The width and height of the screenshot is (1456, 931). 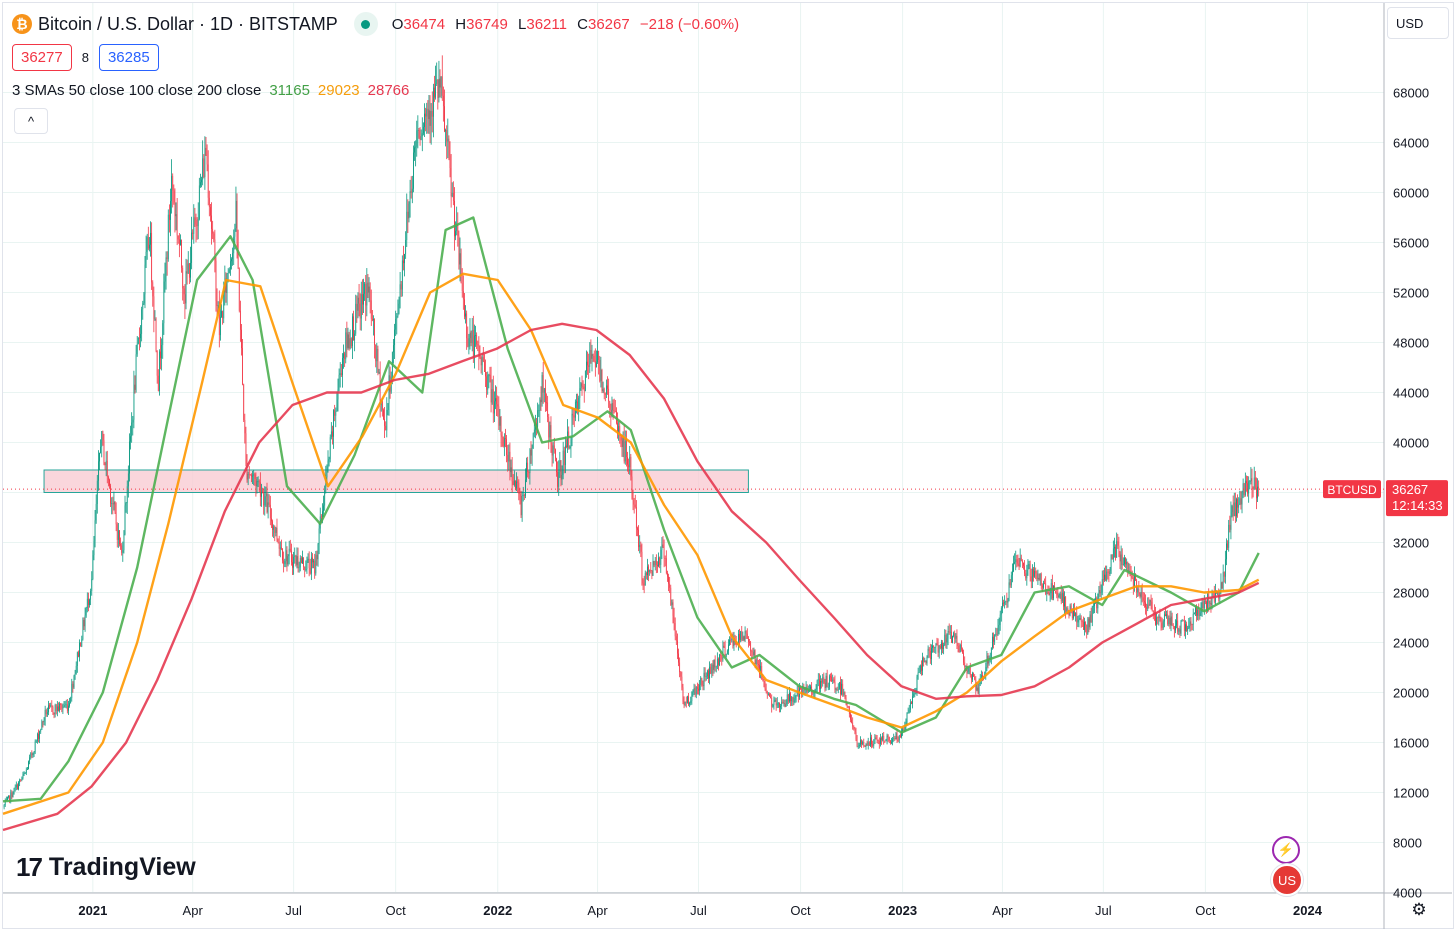 I want to click on us-flag-icon: US, so click(x=1287, y=880).